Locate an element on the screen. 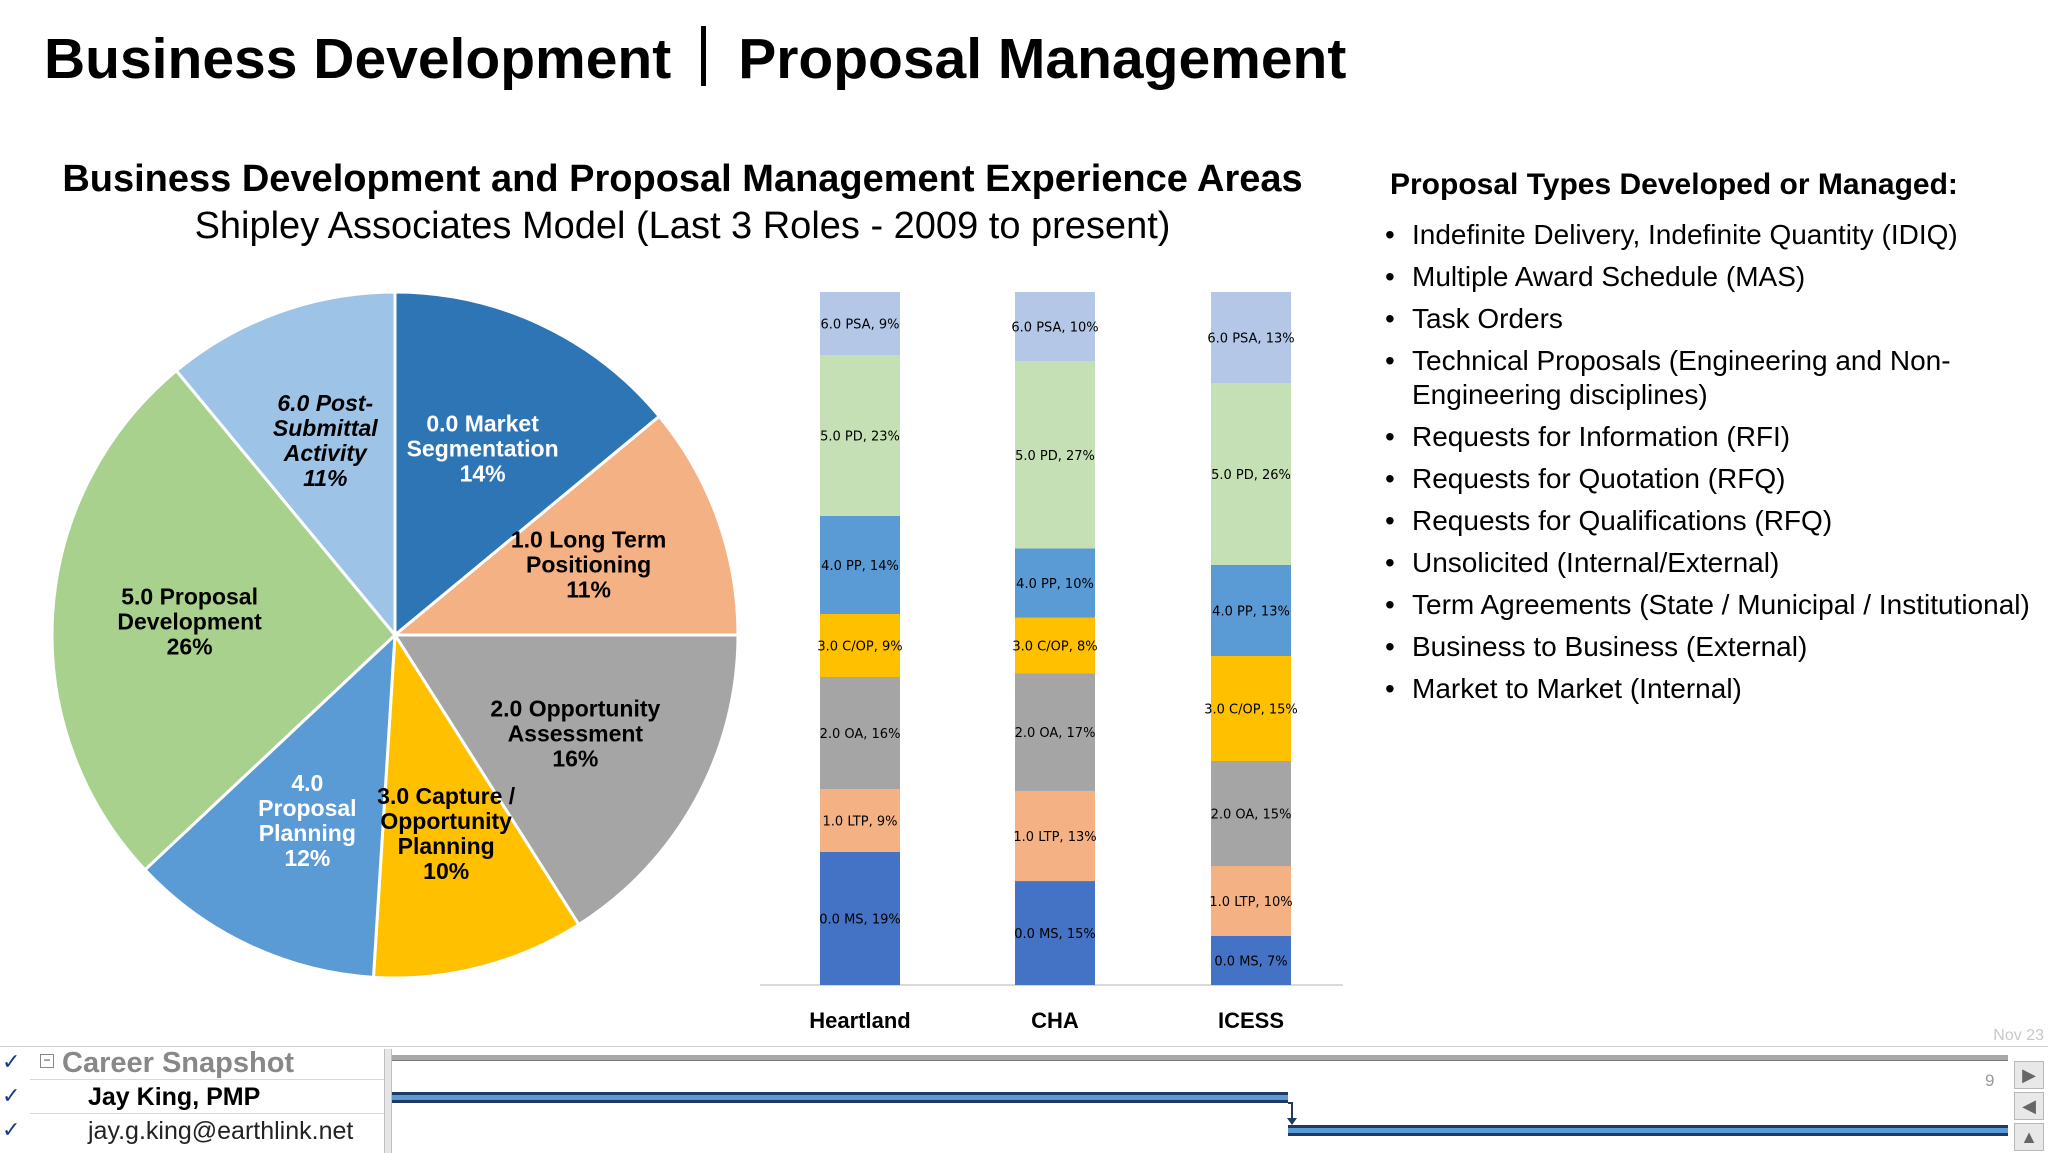 The image size is (2048, 1153). date-label: Nov 23 is located at coordinates (2018, 1035).